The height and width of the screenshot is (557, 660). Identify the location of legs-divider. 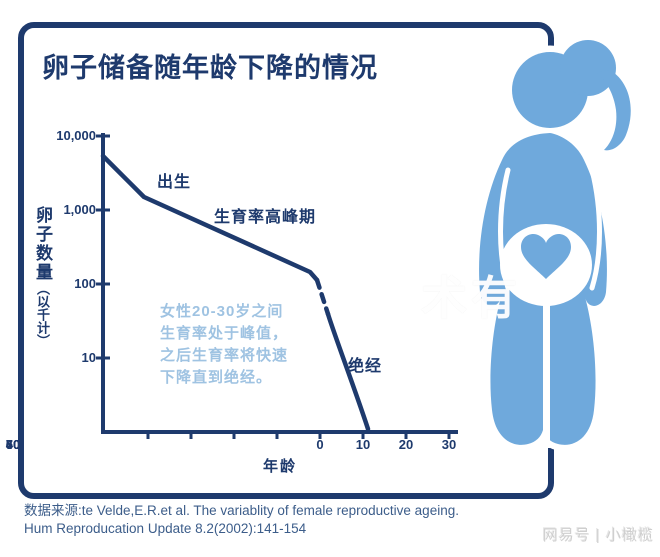
(546, 376).